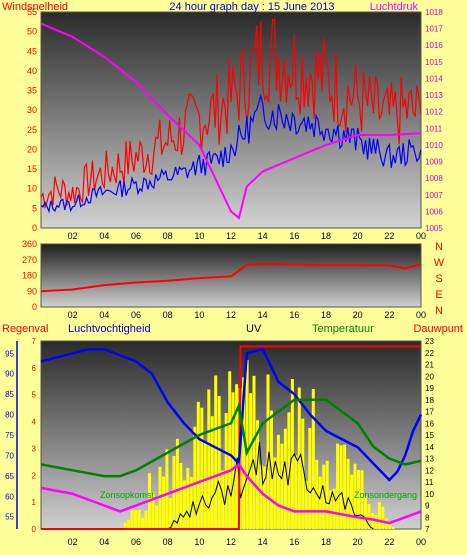 Image resolution: width=467 pixels, height=555 pixels. I want to click on temperature-tick-18: 18, so click(429, 400).